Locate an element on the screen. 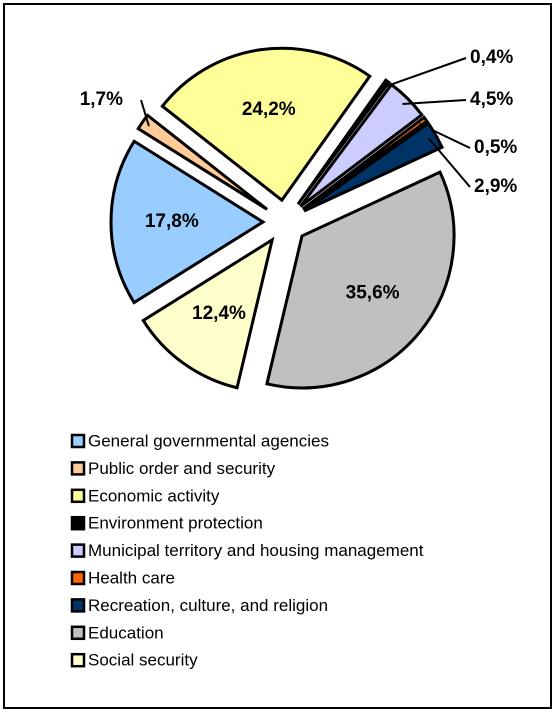 This screenshot has height=712, width=555. legend-label: Social security is located at coordinates (143, 660).